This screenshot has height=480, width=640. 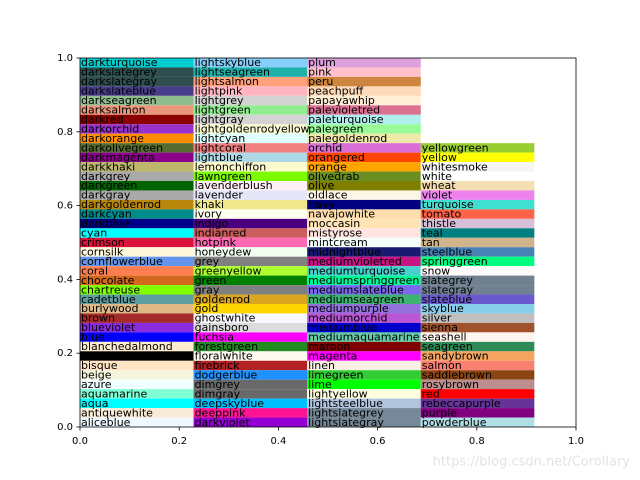 What do you see at coordinates (431, 242) in the screenshot?
I see `swatch-label: tan` at bounding box center [431, 242].